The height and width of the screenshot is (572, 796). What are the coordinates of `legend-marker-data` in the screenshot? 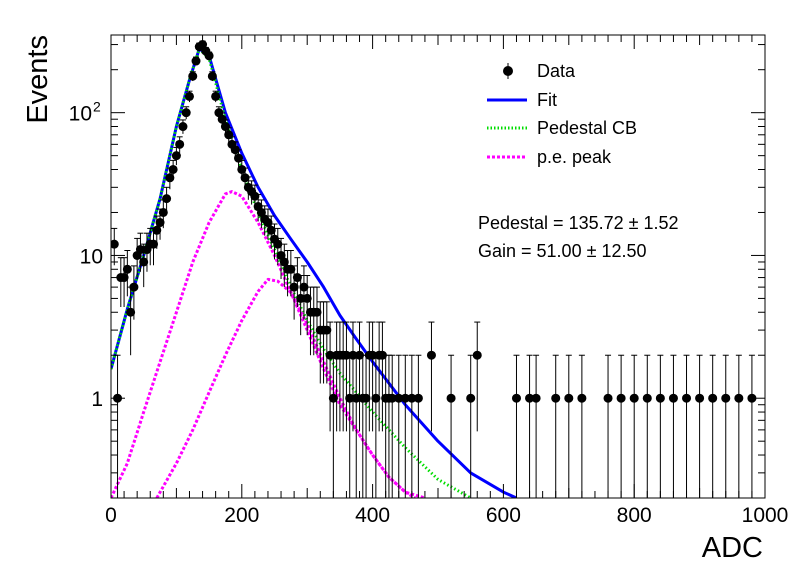 It's located at (508, 71).